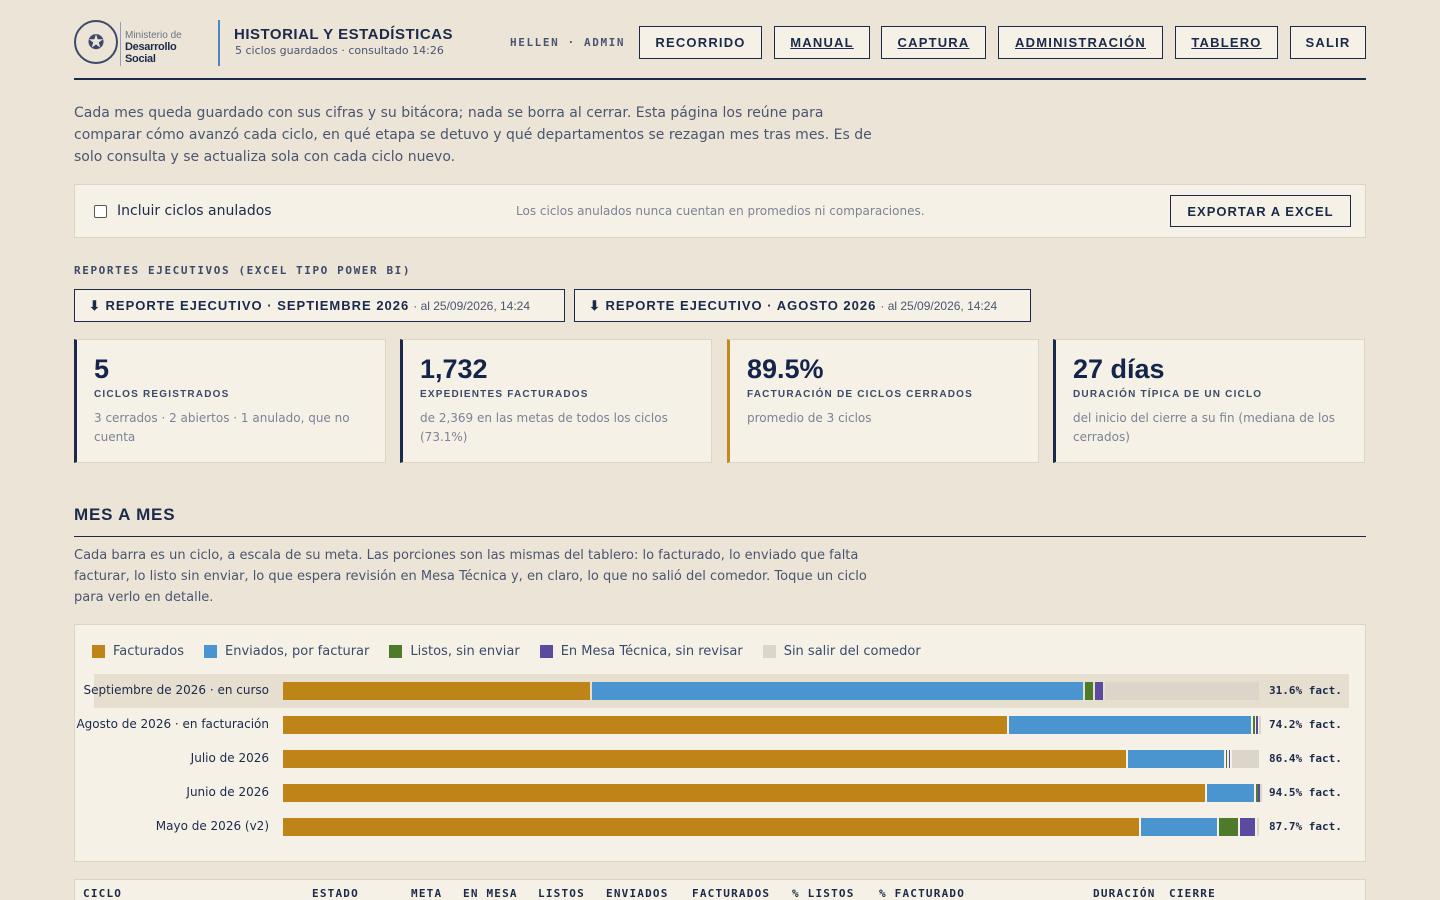  What do you see at coordinates (1168, 394) in the screenshot?
I see `kpi-label: DURACIÓN TÍPICA DE UN CICLO` at bounding box center [1168, 394].